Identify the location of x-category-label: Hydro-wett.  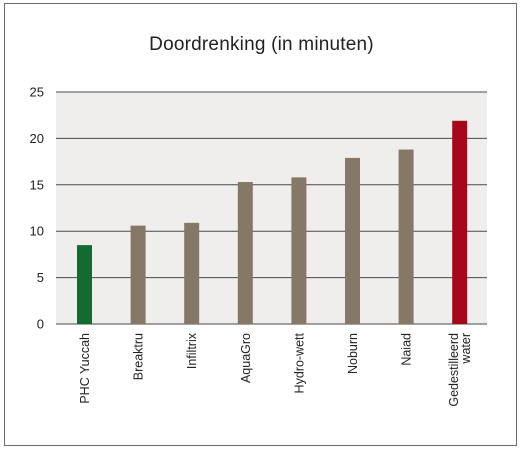
(299, 362).